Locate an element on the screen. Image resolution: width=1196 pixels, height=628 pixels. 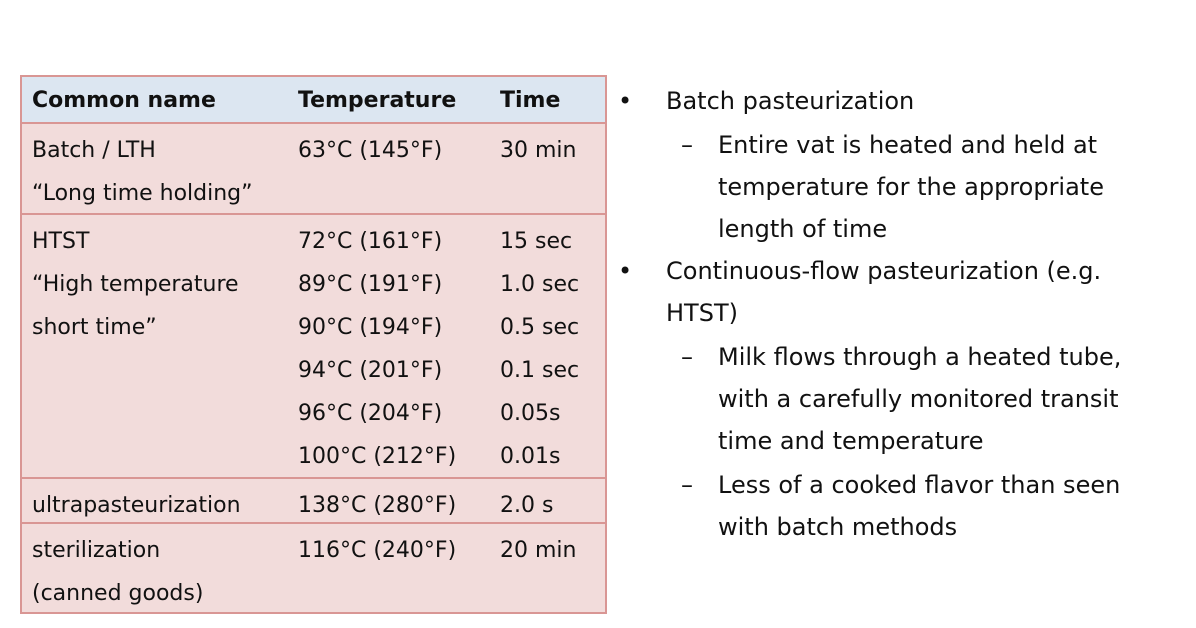
name-cell: ultrapasteurization is located at coordinates (159, 505).